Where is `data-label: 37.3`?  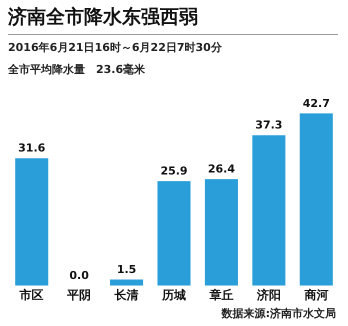 data-label: 37.3 is located at coordinates (268, 125).